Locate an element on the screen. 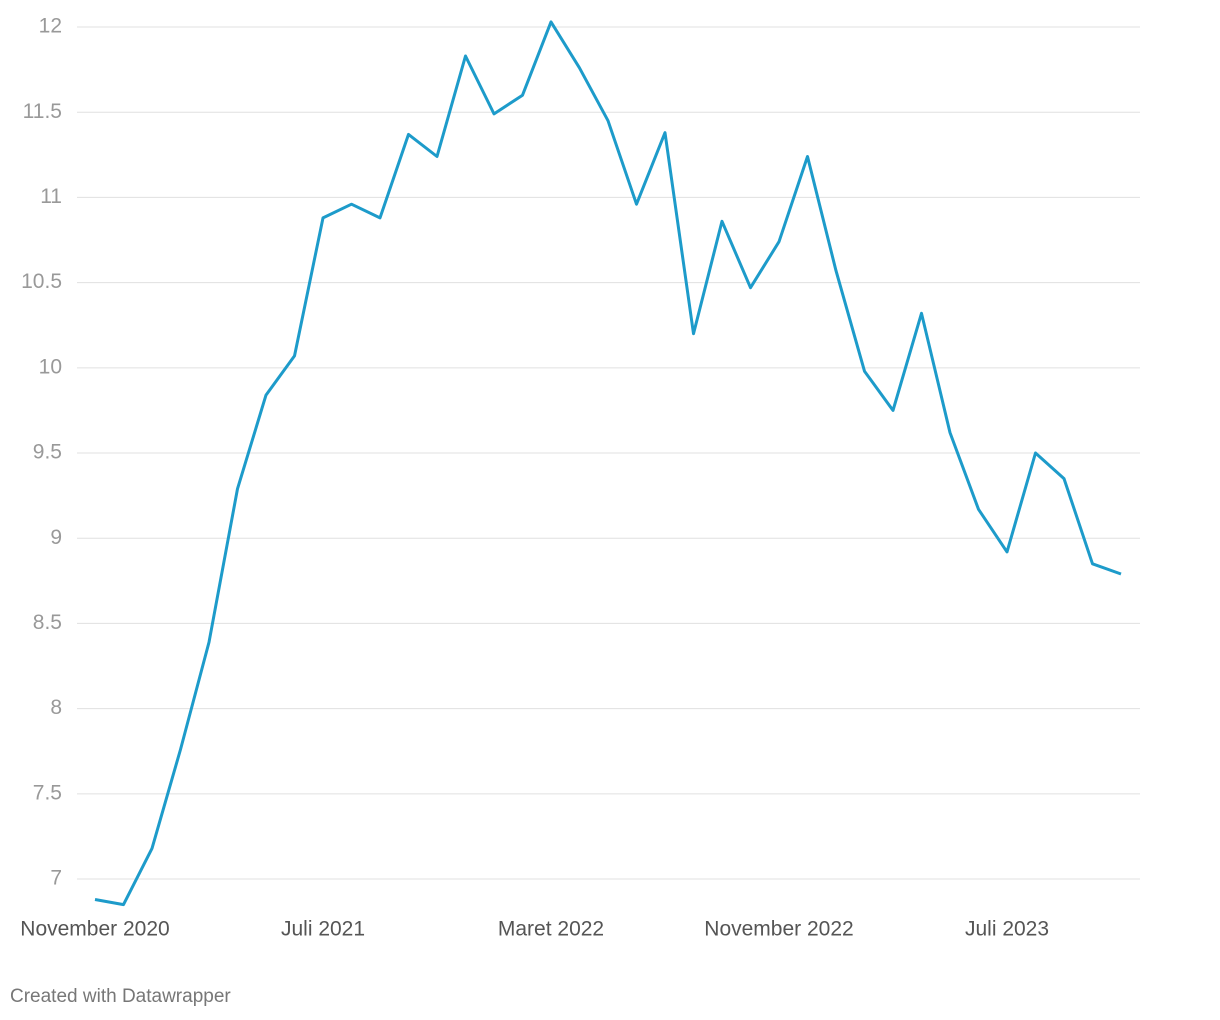 This screenshot has width=1220, height=1020. x-tick-label: Juli 2021 is located at coordinates (323, 929).